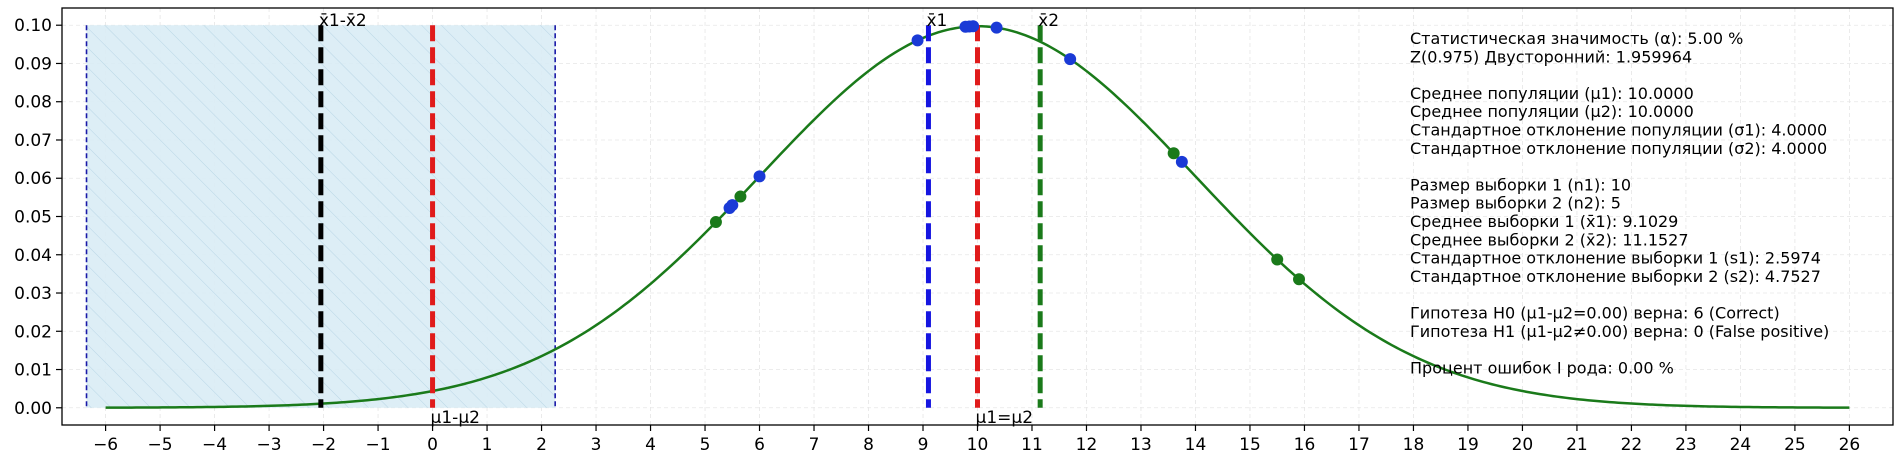  I want to click on y-tick-label: 0.07, so click(33, 141).